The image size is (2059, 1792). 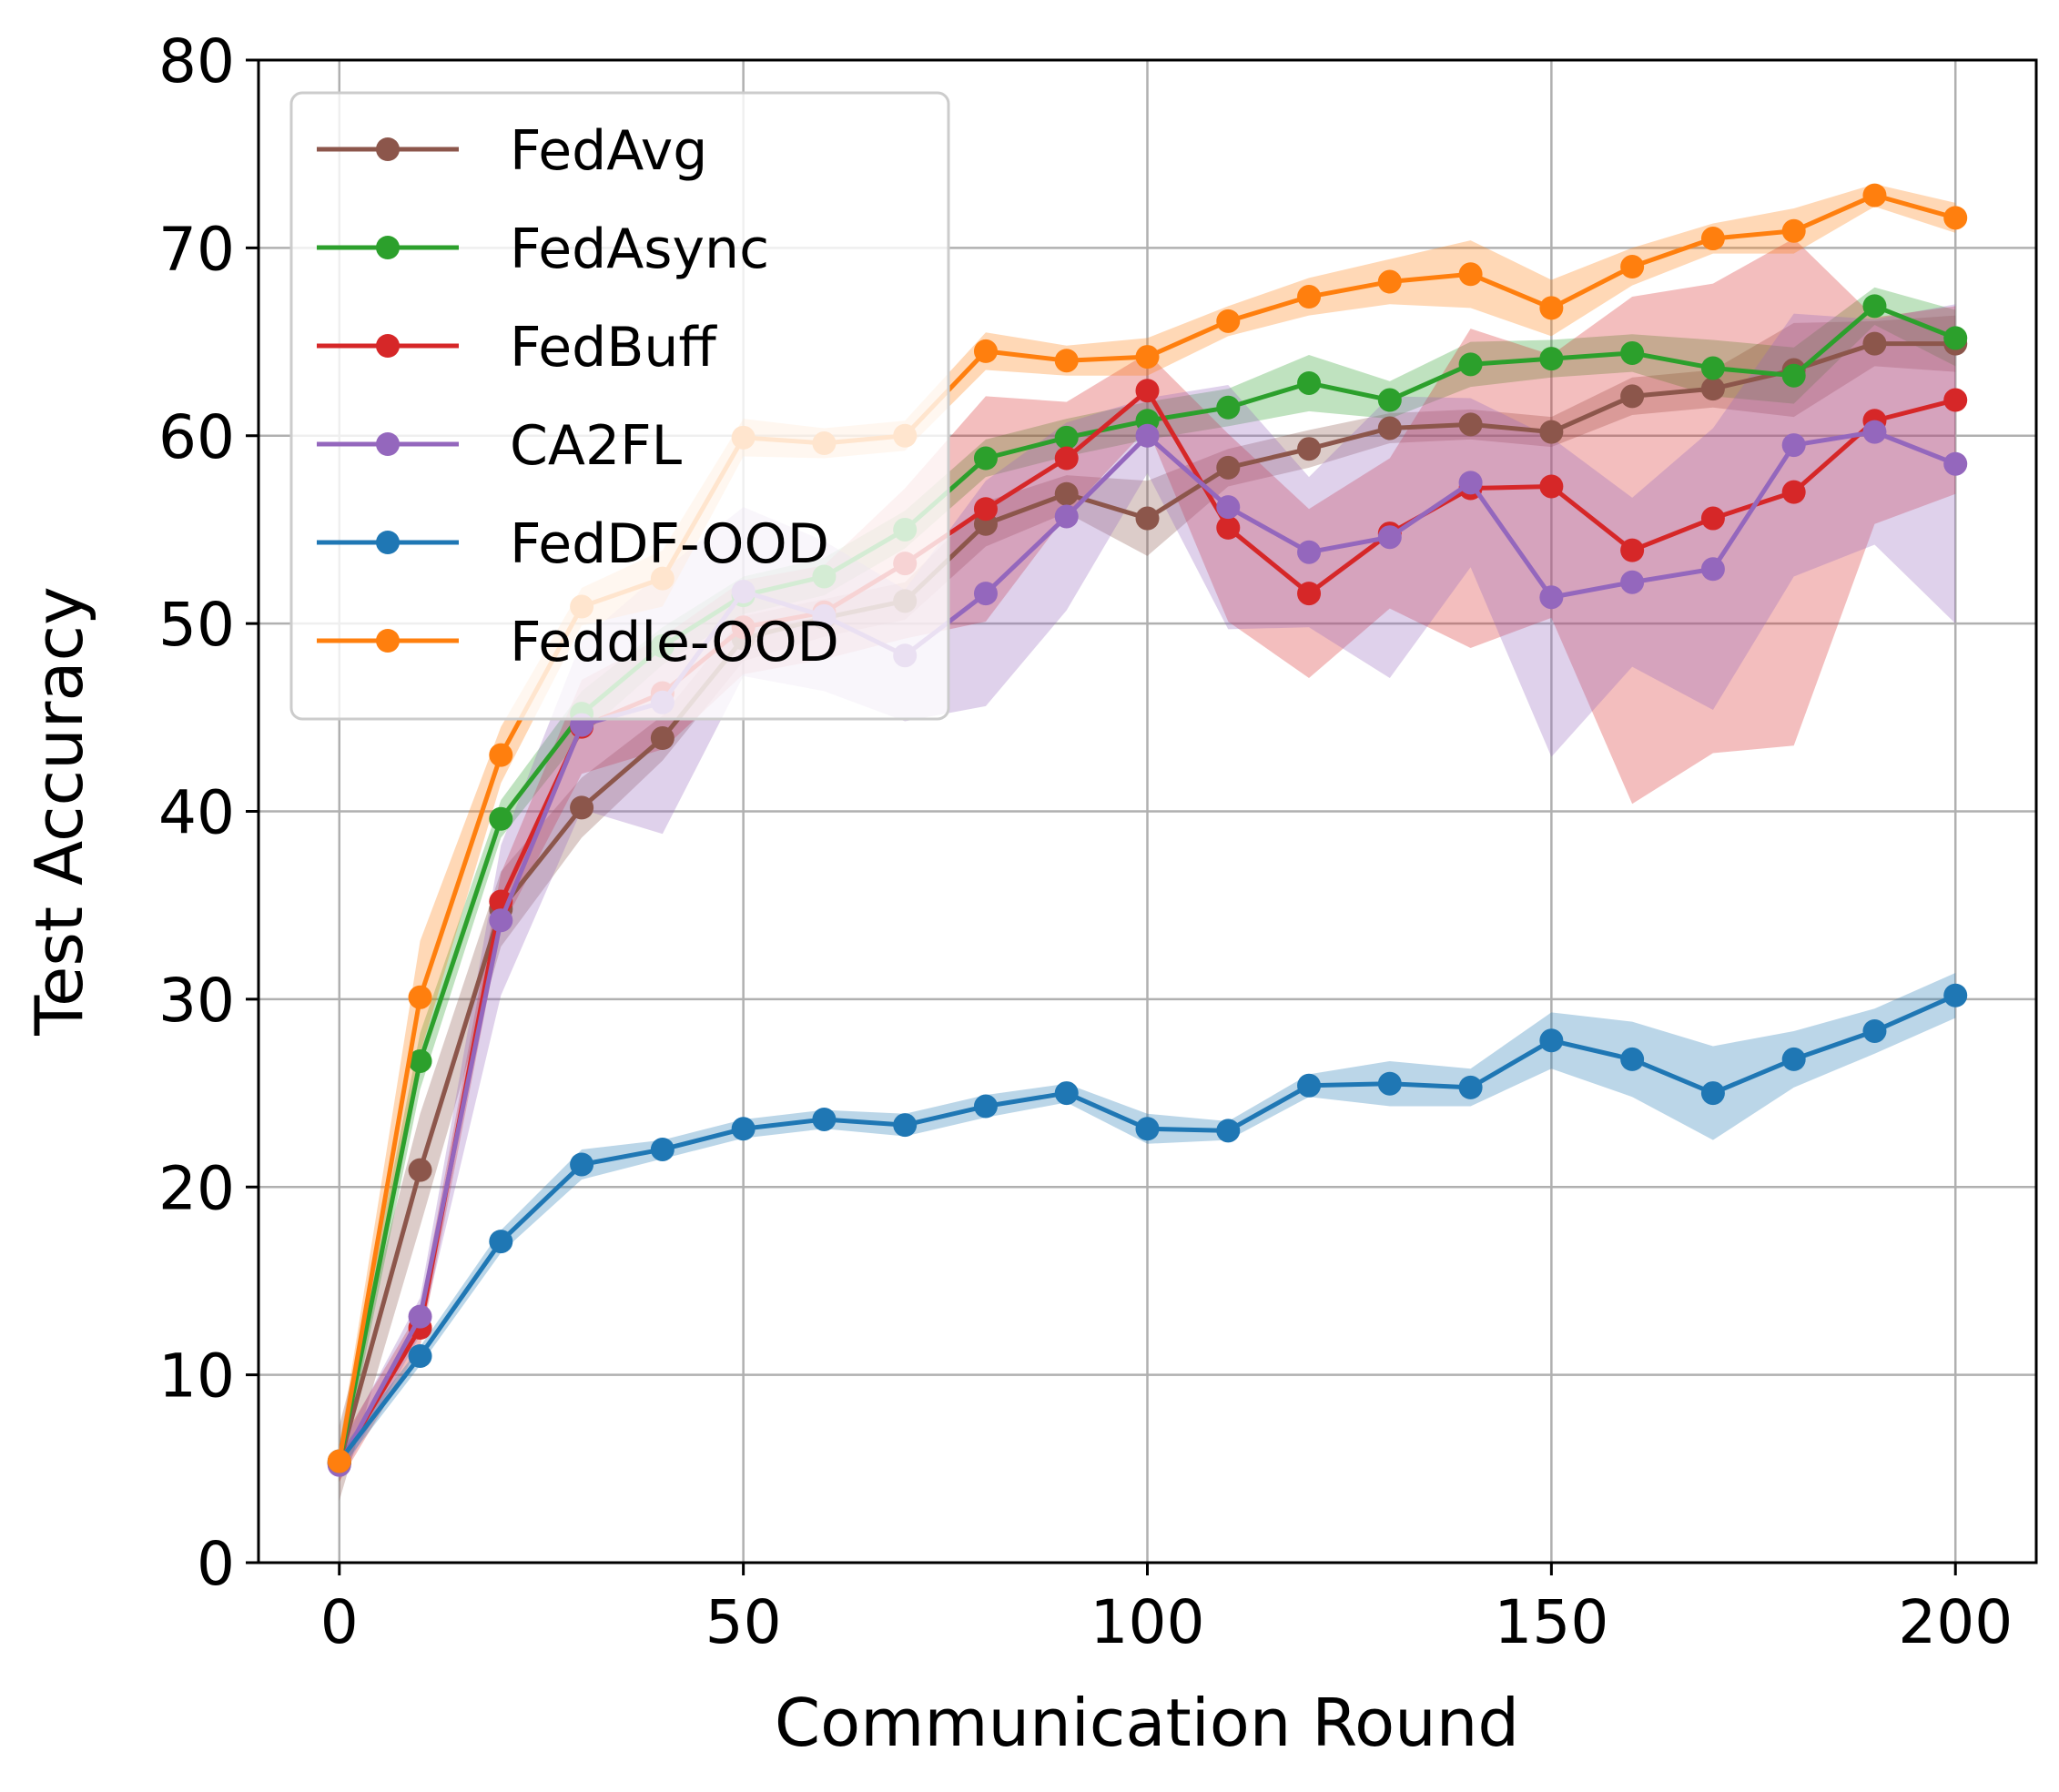 What do you see at coordinates (597, 446) in the screenshot?
I see `legend-label: CA2FL` at bounding box center [597, 446].